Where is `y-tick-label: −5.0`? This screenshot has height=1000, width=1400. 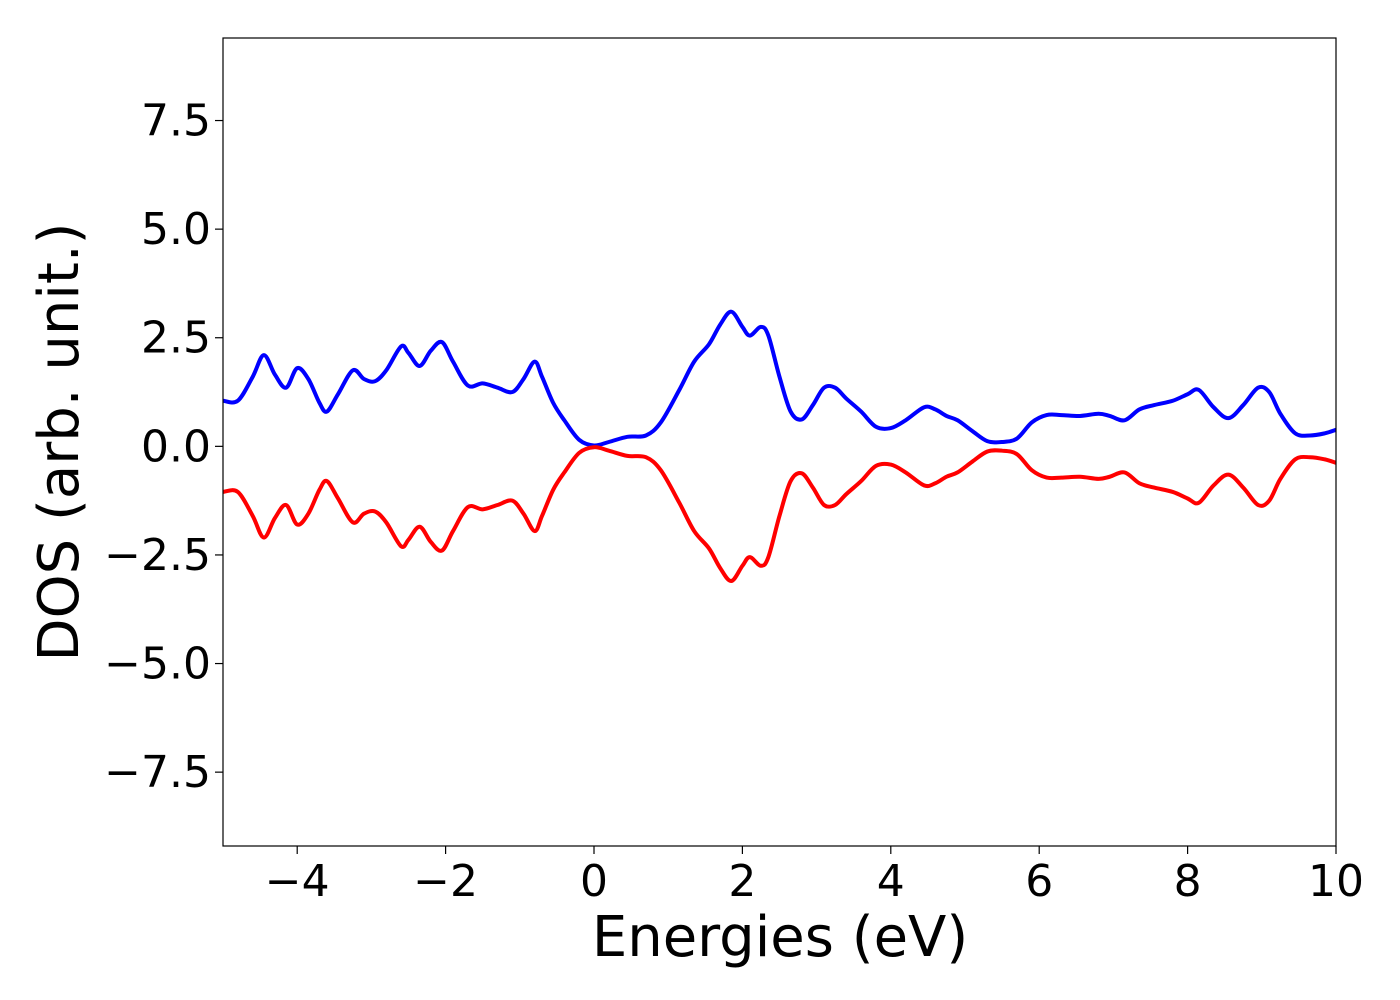
y-tick-label: −5.0 is located at coordinates (157, 664).